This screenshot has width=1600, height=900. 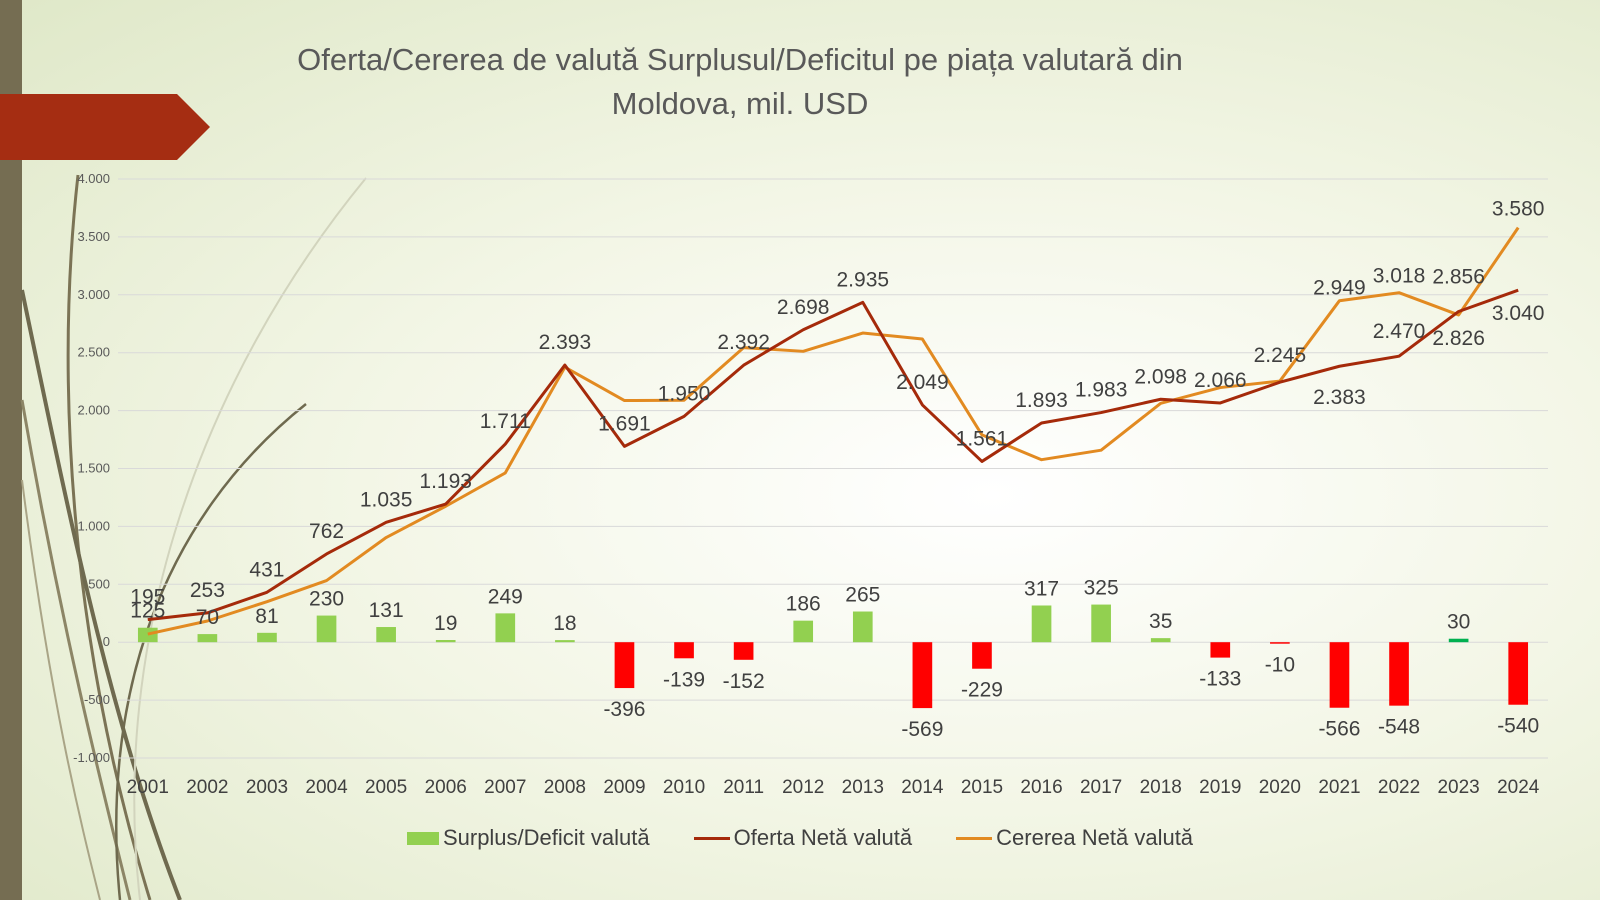 I want to click on x-tick-label: 2011, so click(x=743, y=787).